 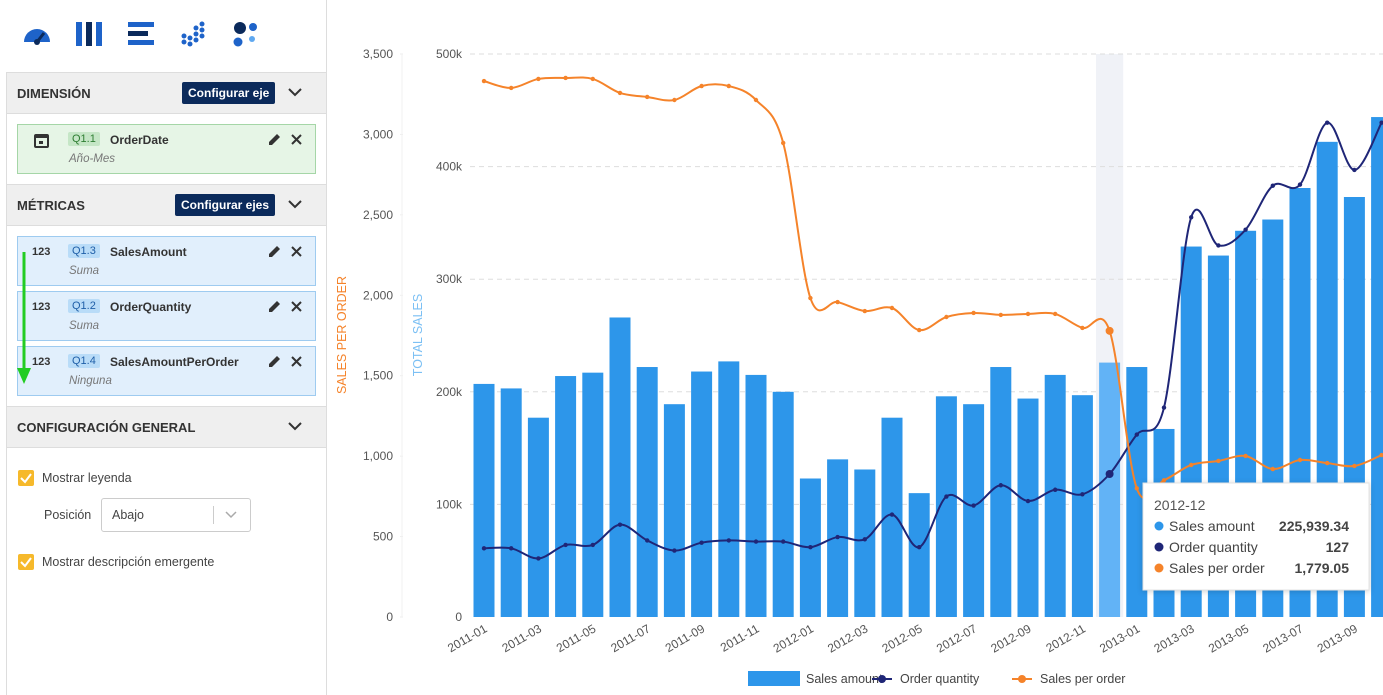 I want to click on calendar-icon, so click(x=41, y=141).